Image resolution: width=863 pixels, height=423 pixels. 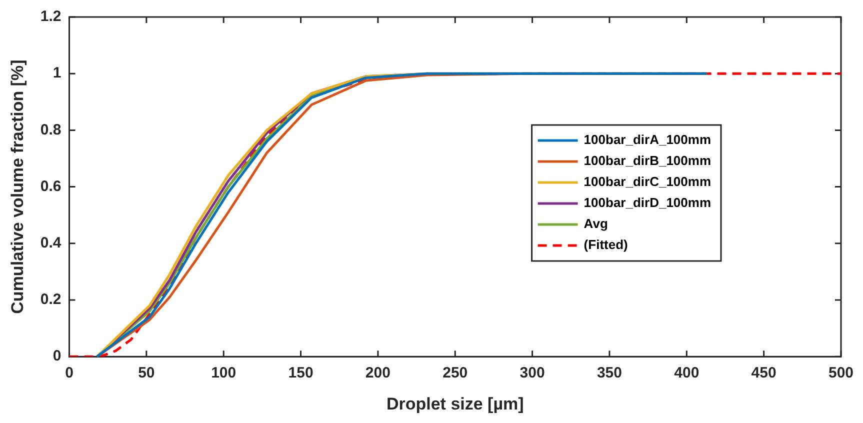 I want to click on x-tick-label: 300, so click(x=532, y=373).